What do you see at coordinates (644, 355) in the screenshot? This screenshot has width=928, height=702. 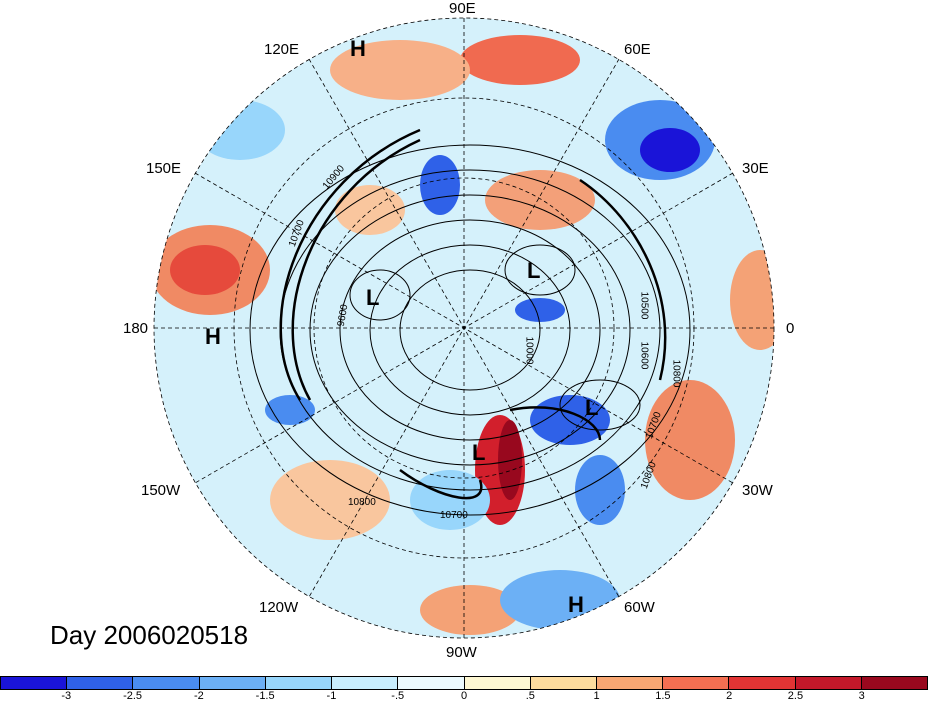 I see `contour-label: 10600` at bounding box center [644, 355].